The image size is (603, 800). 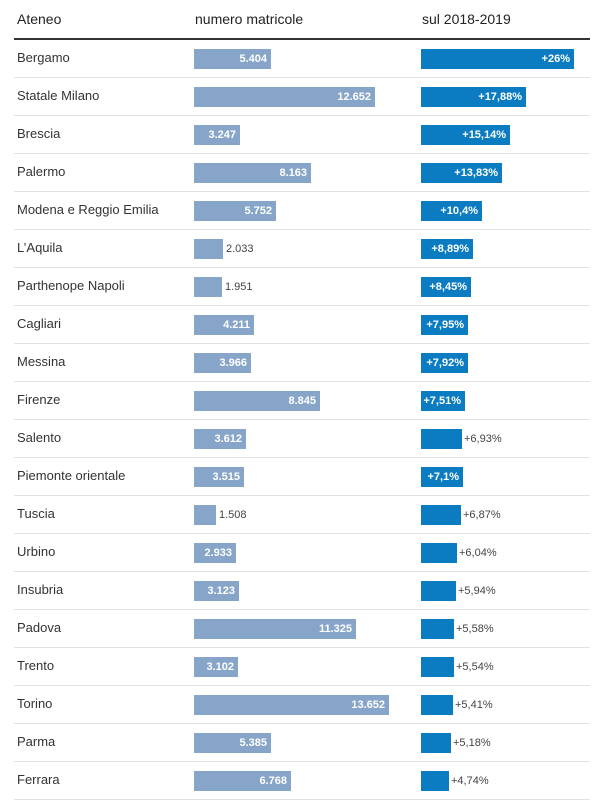 I want to click on table-row: Torino 13.652 +5,41%, so click(x=302, y=705).